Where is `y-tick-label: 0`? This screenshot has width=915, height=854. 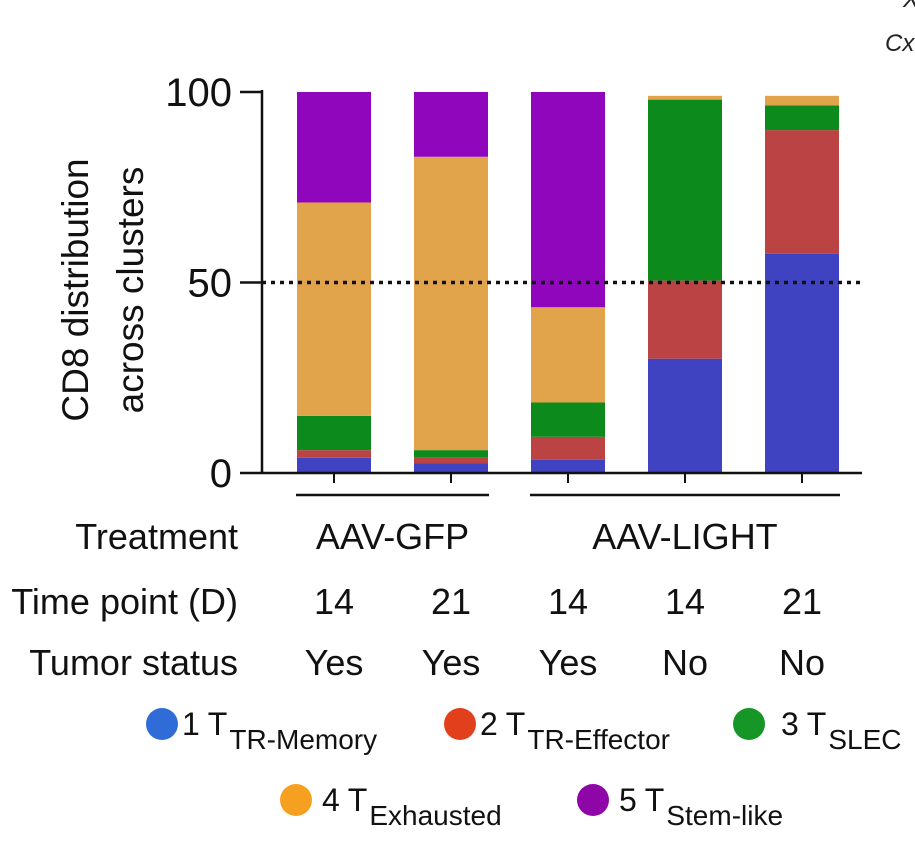
y-tick-label: 0 is located at coordinates (221, 474).